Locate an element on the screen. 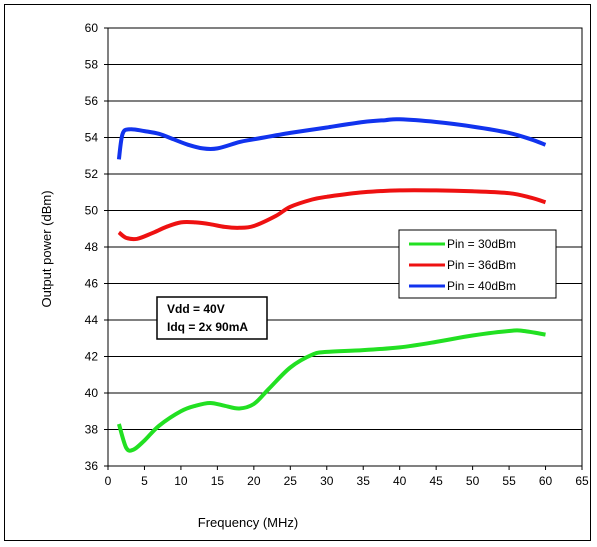 The image size is (597, 547). x-tick-label: 0 is located at coordinates (108, 481).